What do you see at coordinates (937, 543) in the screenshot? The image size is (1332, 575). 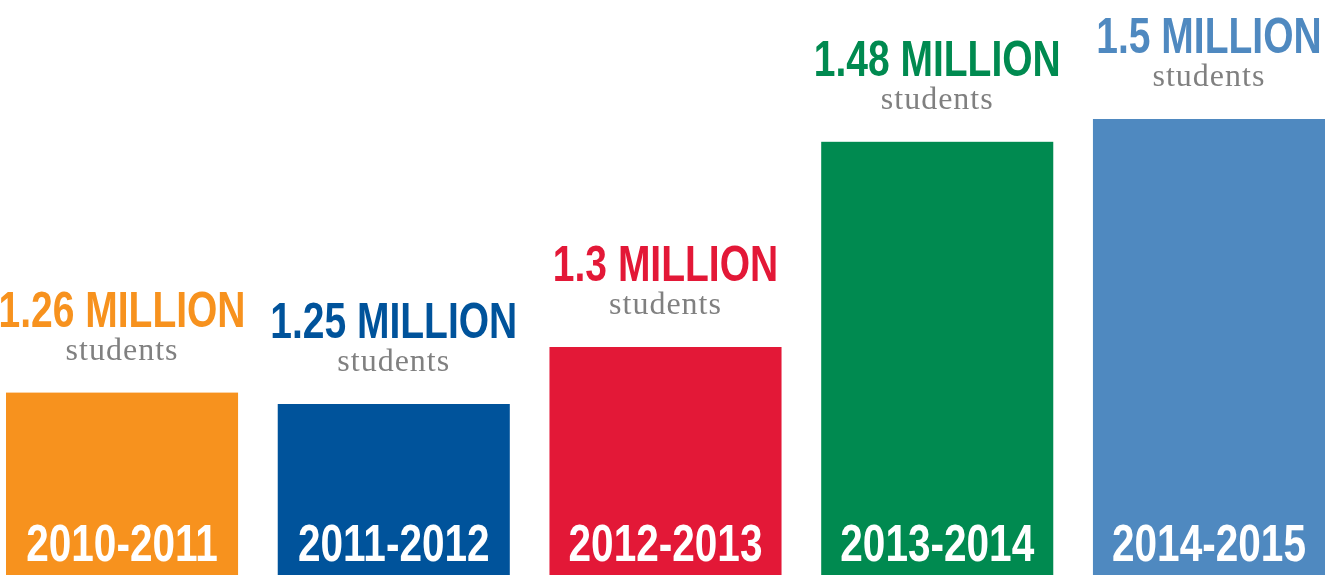 I see `x-tick-label: 2013-2014` at bounding box center [937, 543].